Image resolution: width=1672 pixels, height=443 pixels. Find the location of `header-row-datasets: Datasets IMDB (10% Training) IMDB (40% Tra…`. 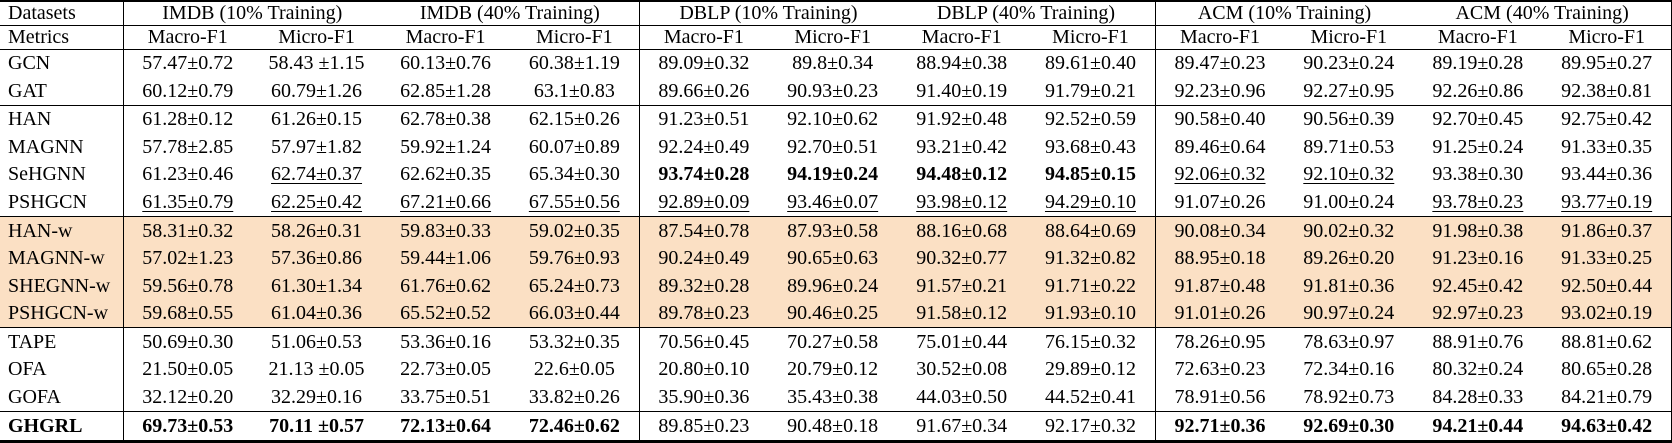

header-row-datasets: Datasets IMDB (10% Training) IMDB (40% Tra… is located at coordinates (836, 13).